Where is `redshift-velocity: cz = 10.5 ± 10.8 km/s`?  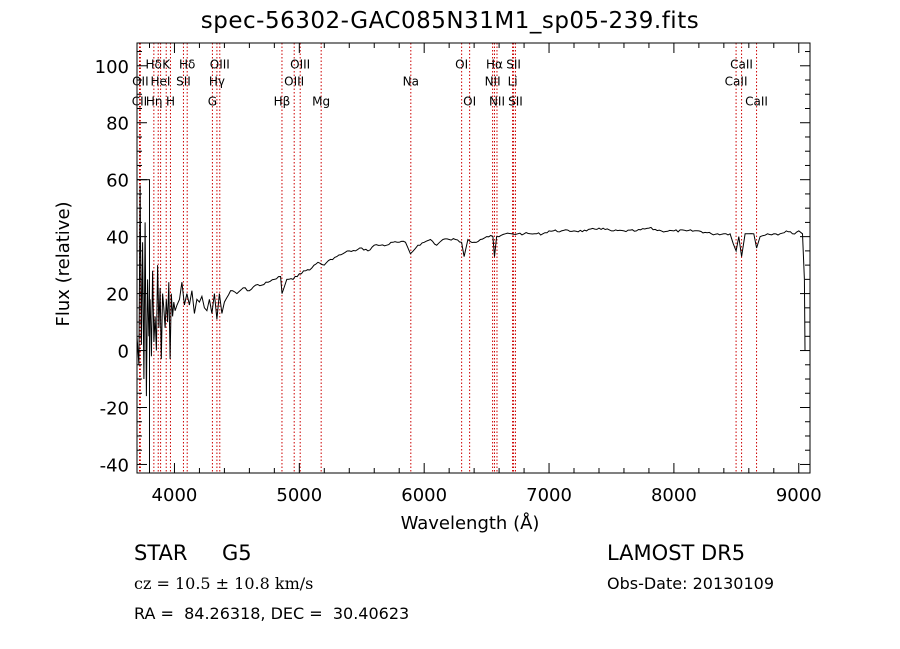
redshift-velocity: cz = 10.5 ± 10.8 km/s is located at coordinates (224, 583).